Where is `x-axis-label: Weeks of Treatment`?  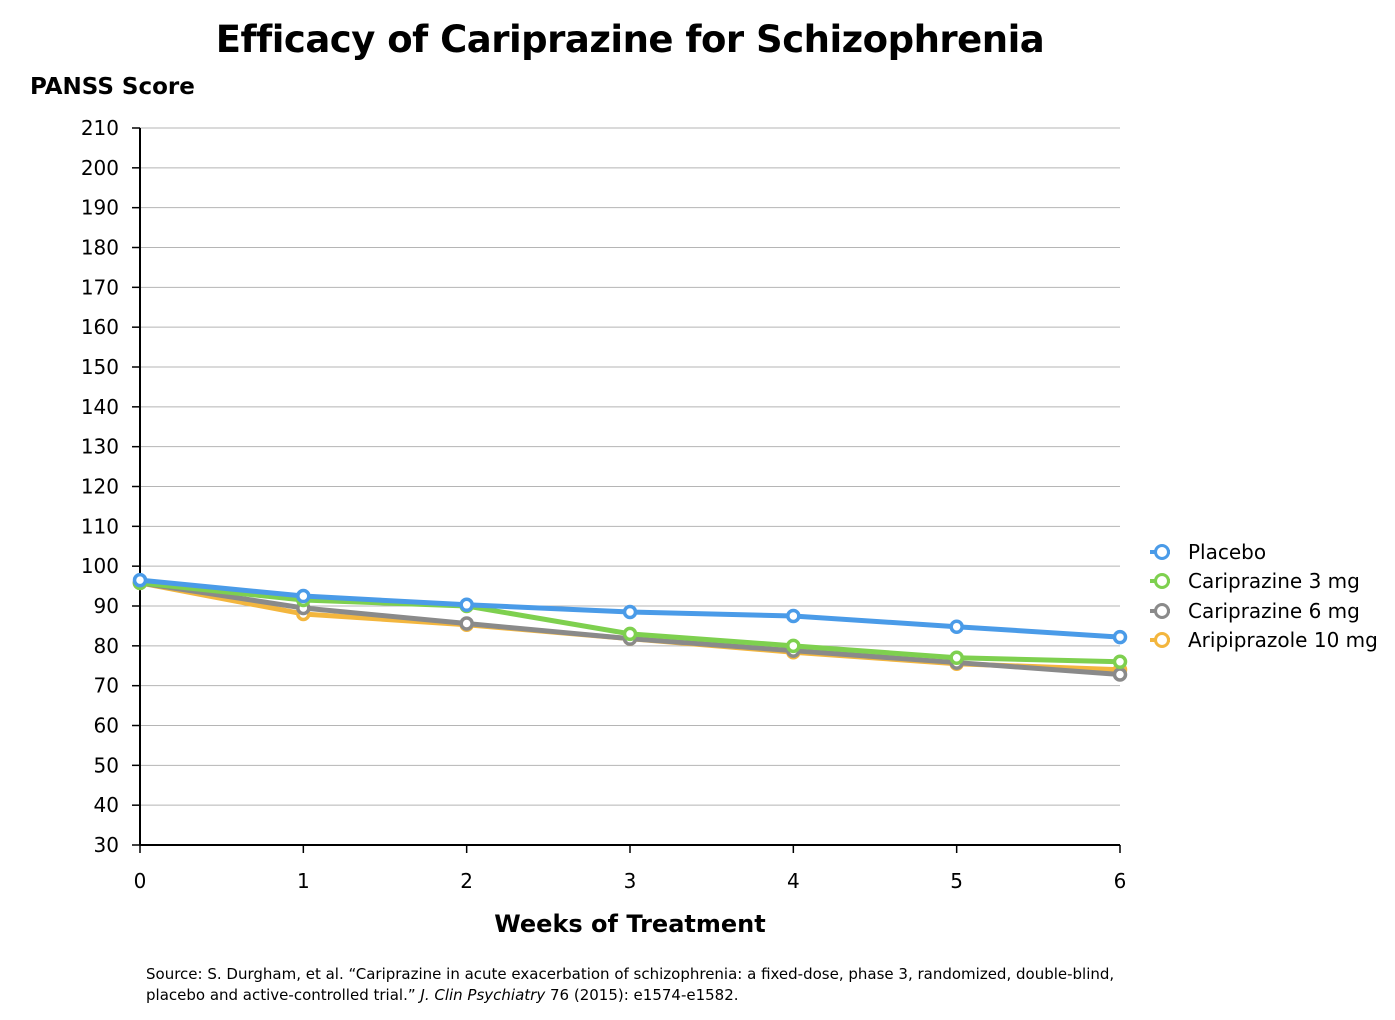
x-axis-label: Weeks of Treatment is located at coordinates (630, 924).